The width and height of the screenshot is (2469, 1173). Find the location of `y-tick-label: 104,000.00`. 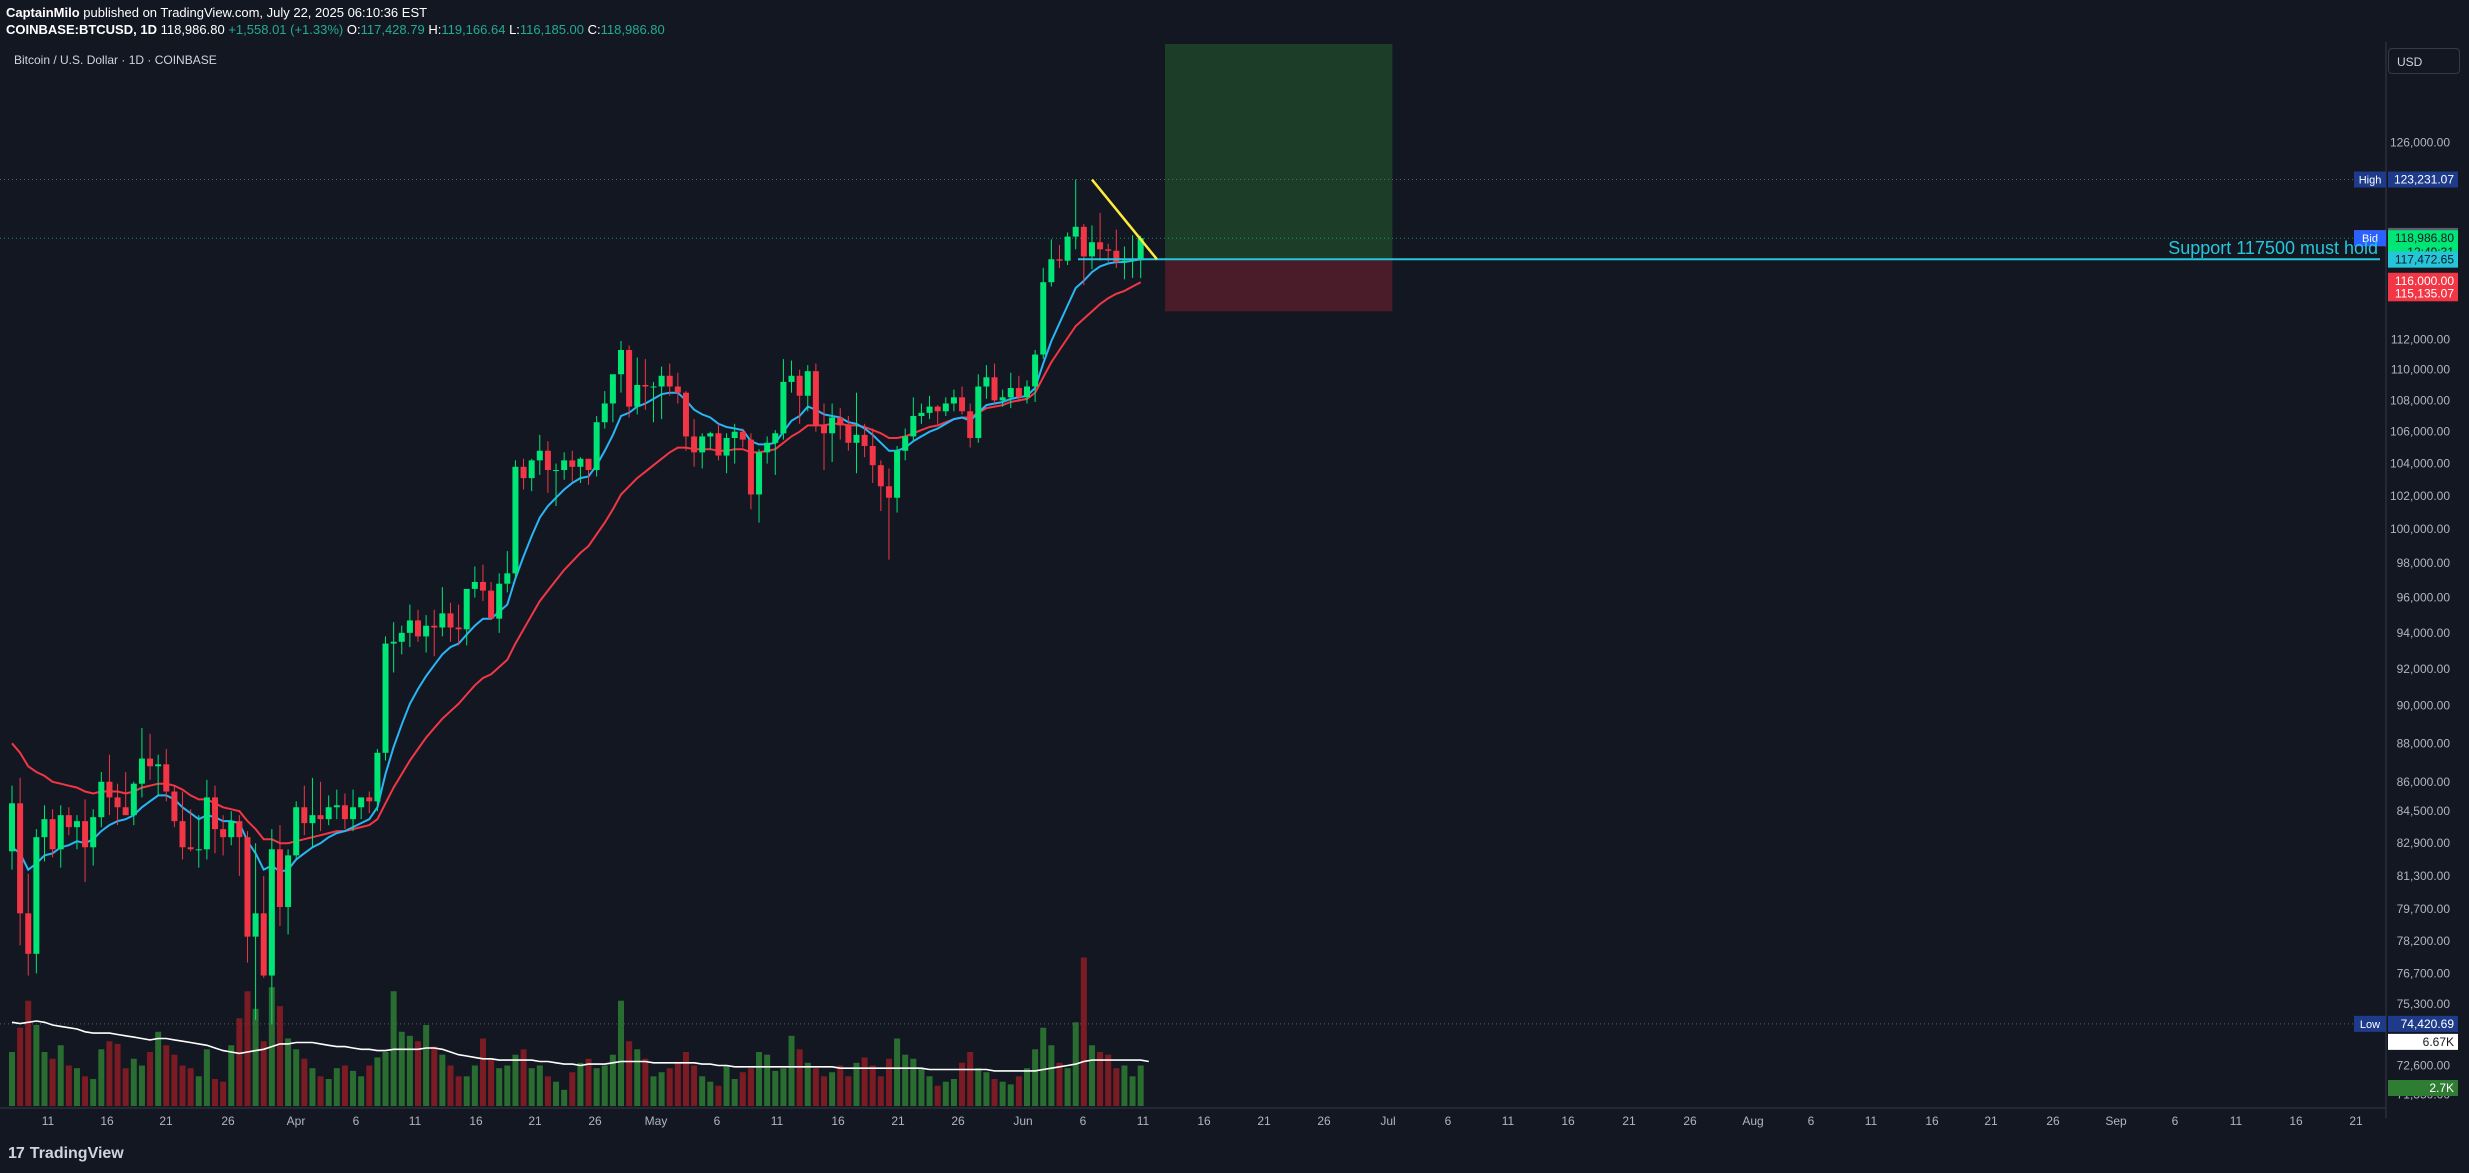

y-tick-label: 104,000.00 is located at coordinates (2420, 464).